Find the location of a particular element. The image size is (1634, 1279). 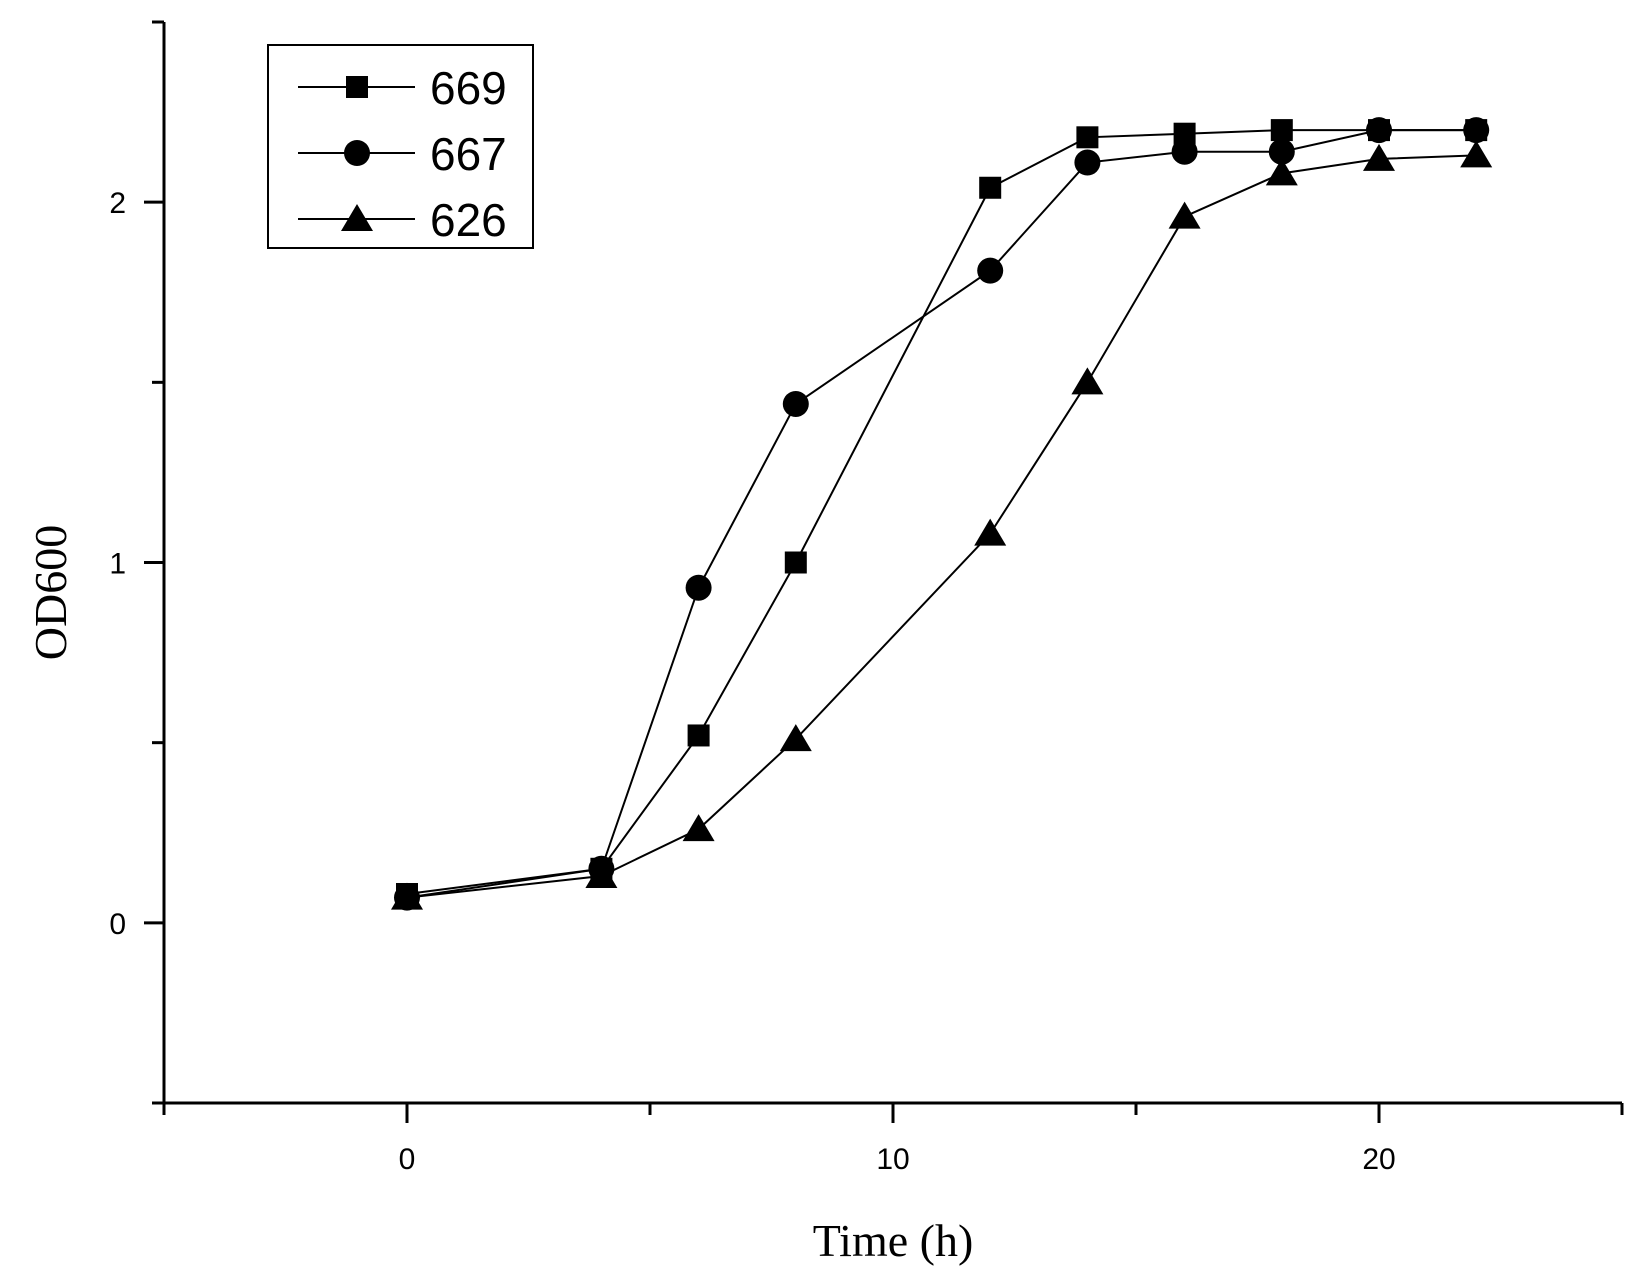

y-tick-label: 0 is located at coordinates (117, 924).